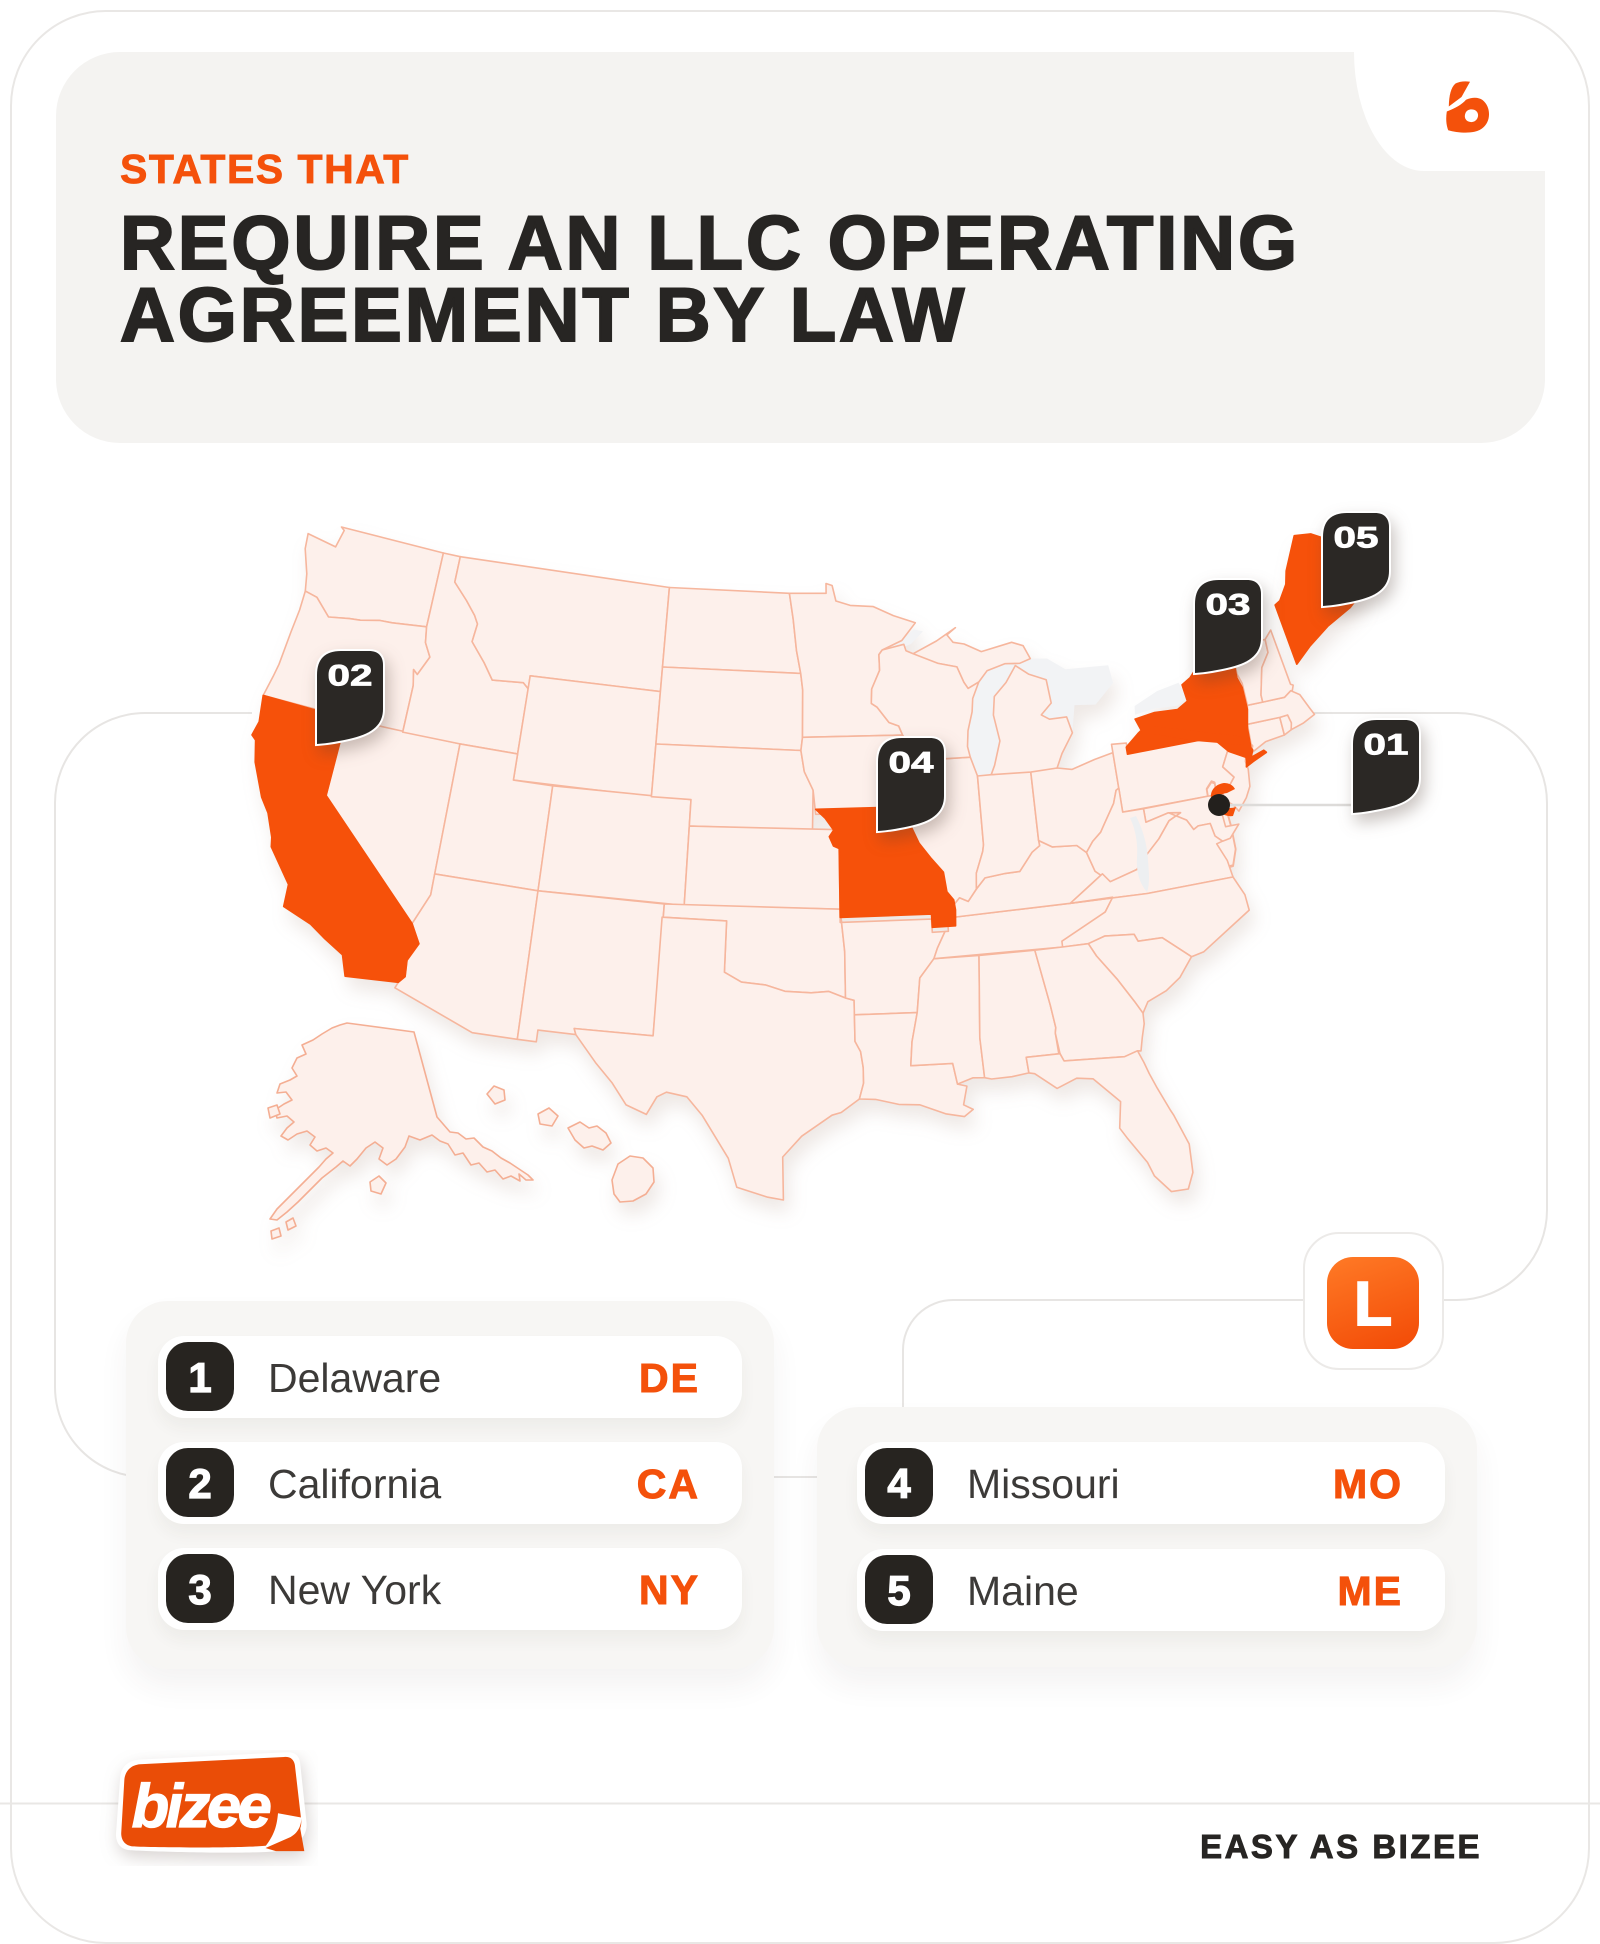  Describe the element at coordinates (1356, 538) in the screenshot. I see `svg-text: 05` at that location.